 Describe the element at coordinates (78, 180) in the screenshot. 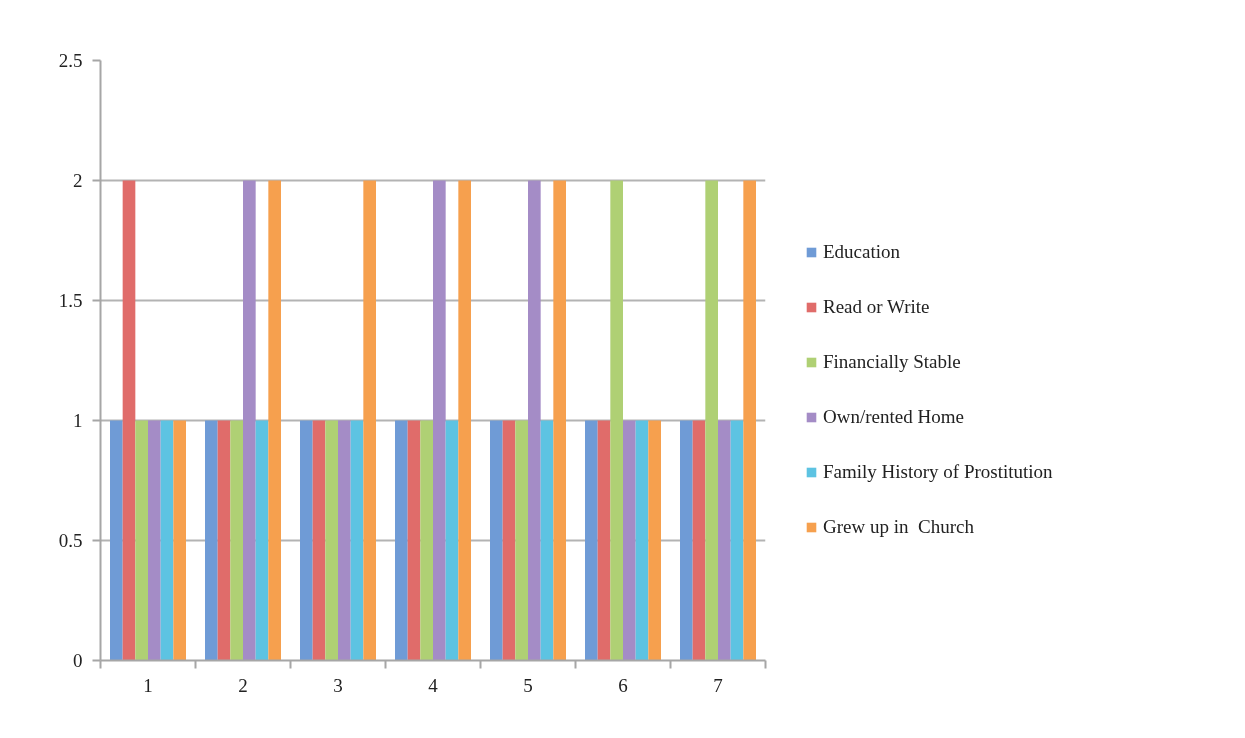

I see `y-tick-label: 2` at that location.